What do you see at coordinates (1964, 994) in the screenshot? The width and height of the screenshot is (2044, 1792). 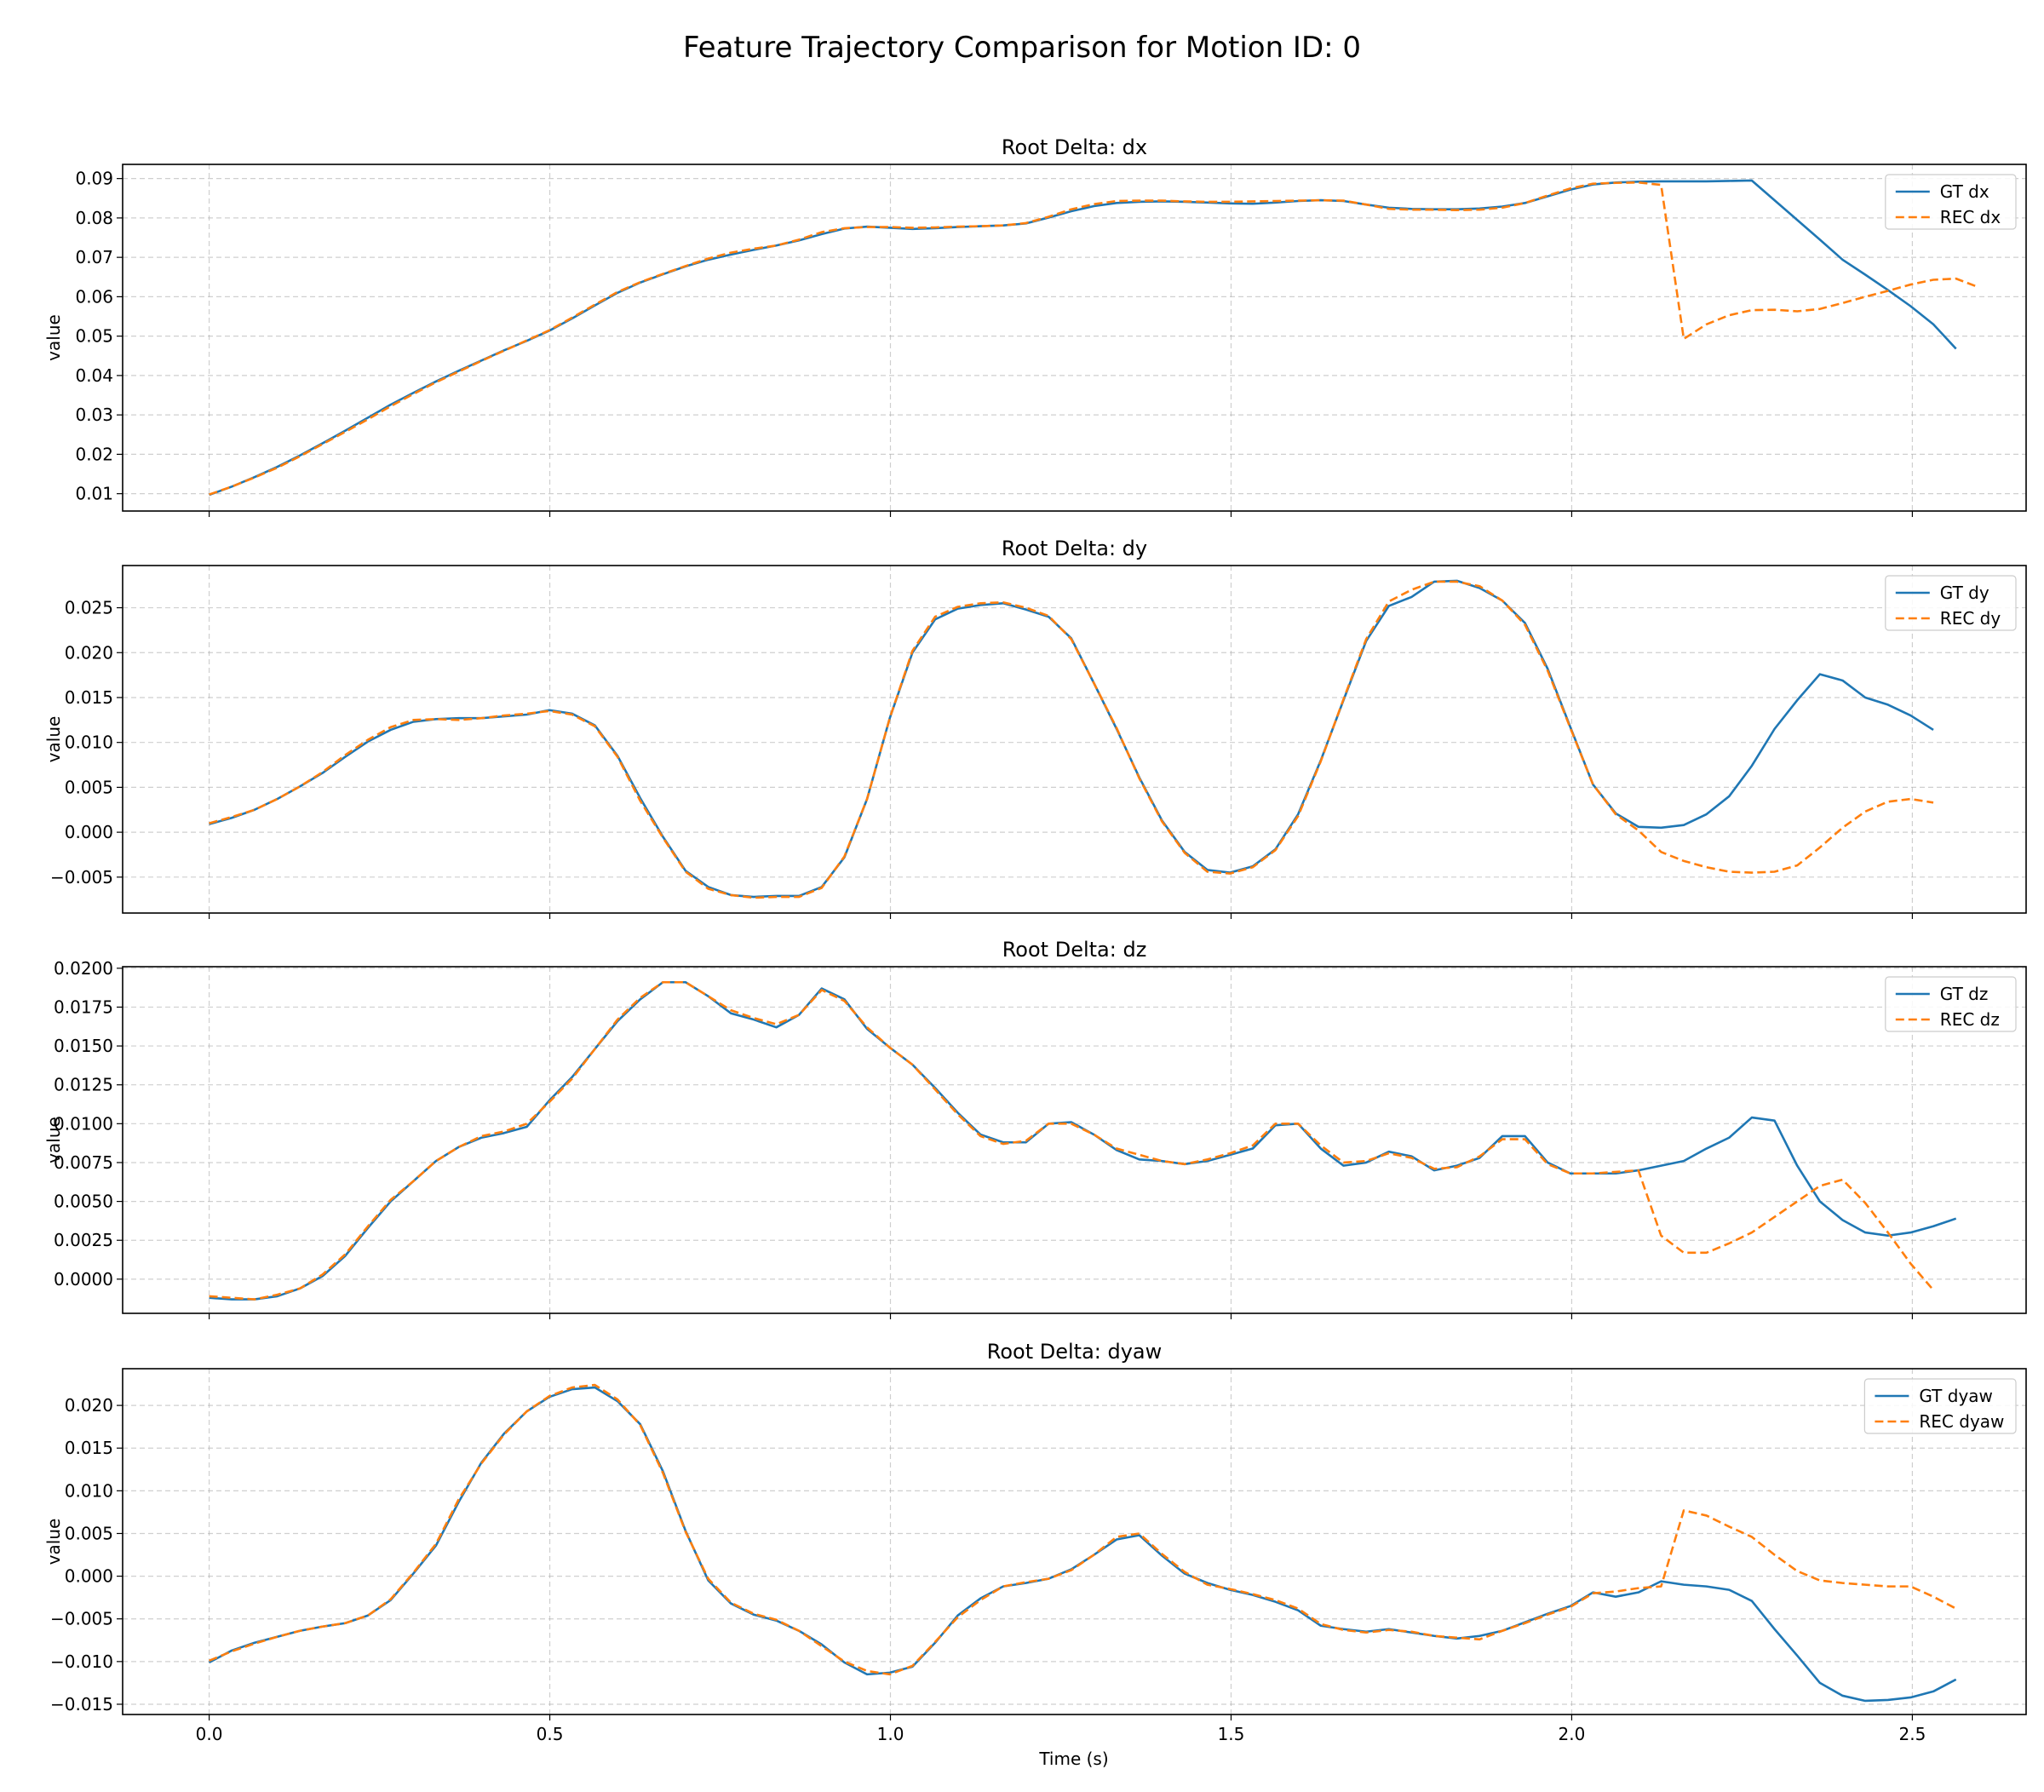 I see `legend-entry: GT dz` at bounding box center [1964, 994].